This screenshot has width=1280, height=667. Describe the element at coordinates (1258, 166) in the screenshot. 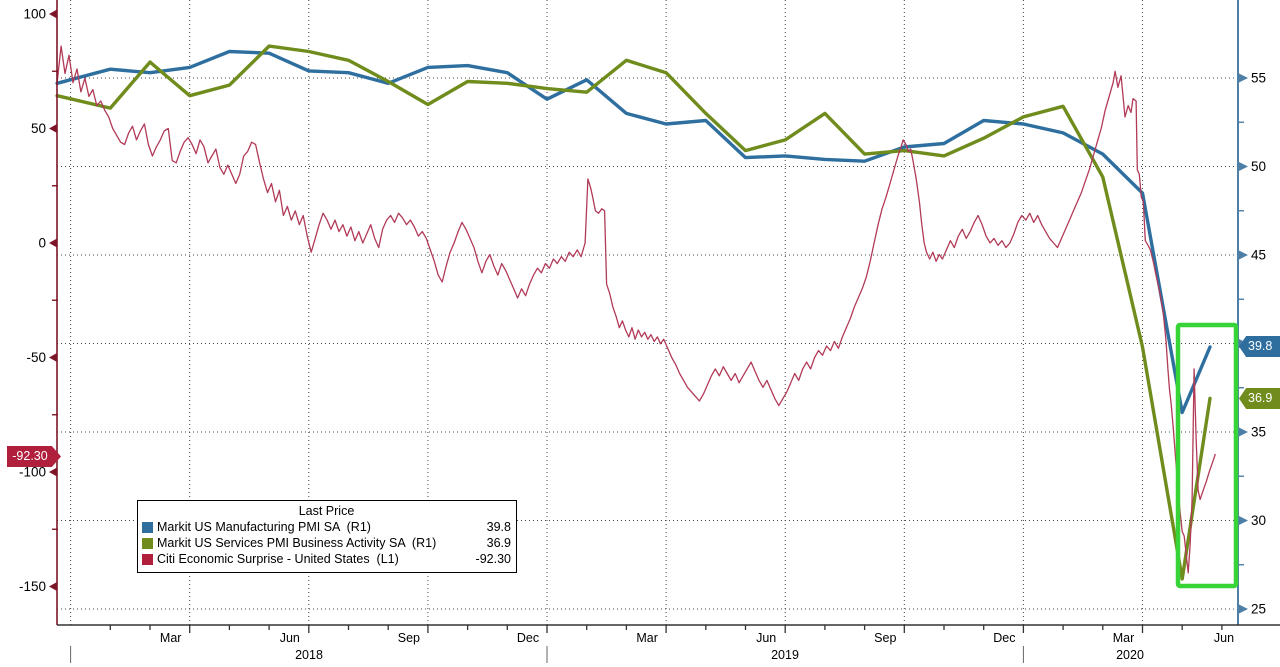

I see `right-axis-label: 50` at that location.